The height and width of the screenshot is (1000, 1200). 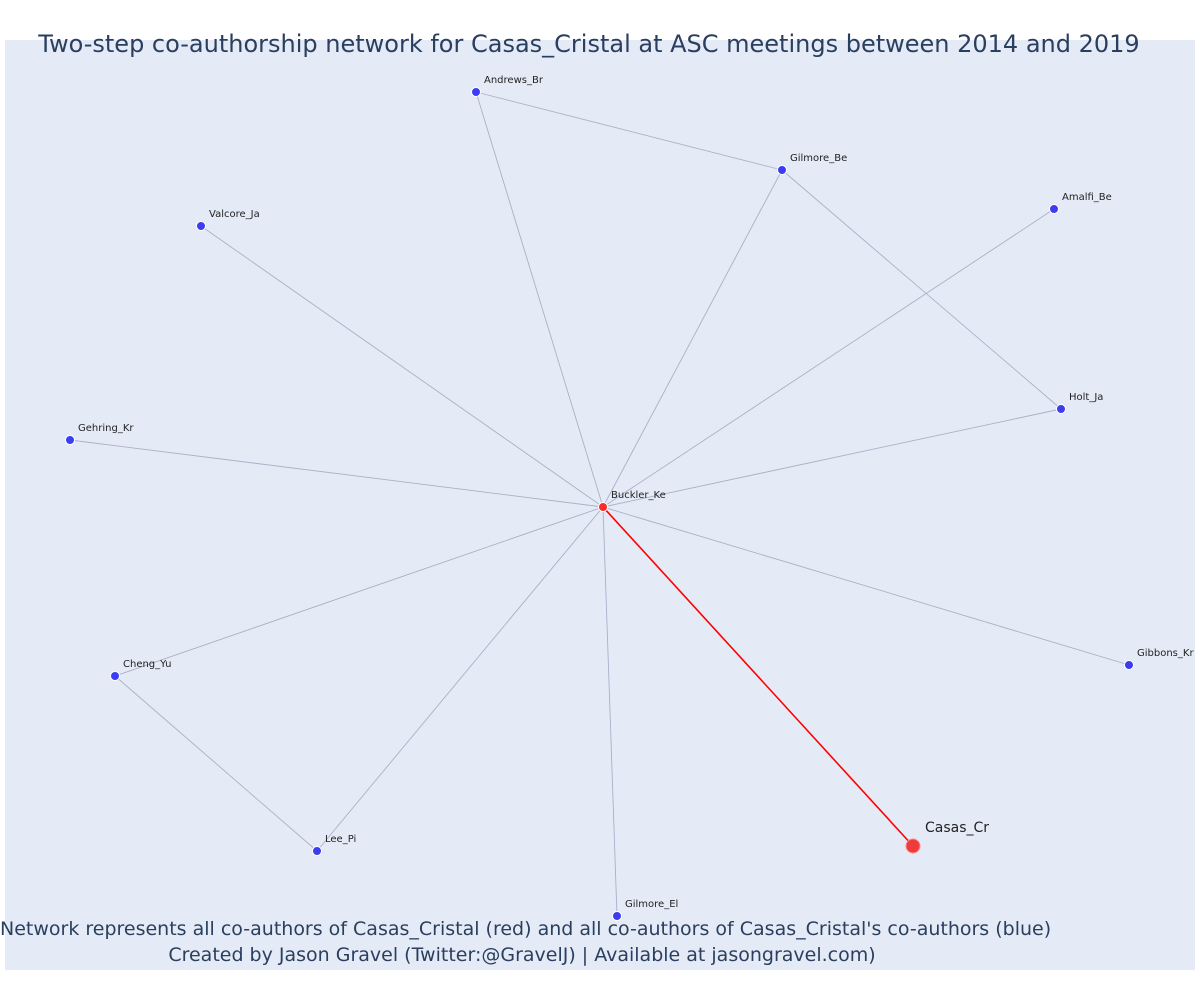 I want to click on edge-buckler_ke-lee_pi, so click(x=460, y=679).